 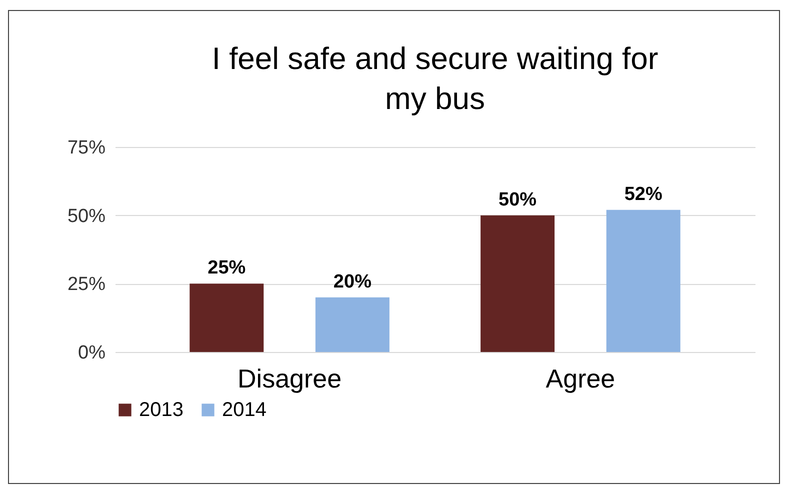 What do you see at coordinates (161, 410) in the screenshot?
I see `legend-label: 2013` at bounding box center [161, 410].